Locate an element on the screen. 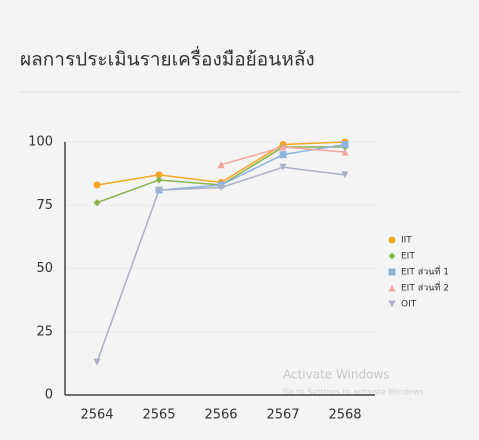  x-tick-label: 2564 is located at coordinates (96, 415).